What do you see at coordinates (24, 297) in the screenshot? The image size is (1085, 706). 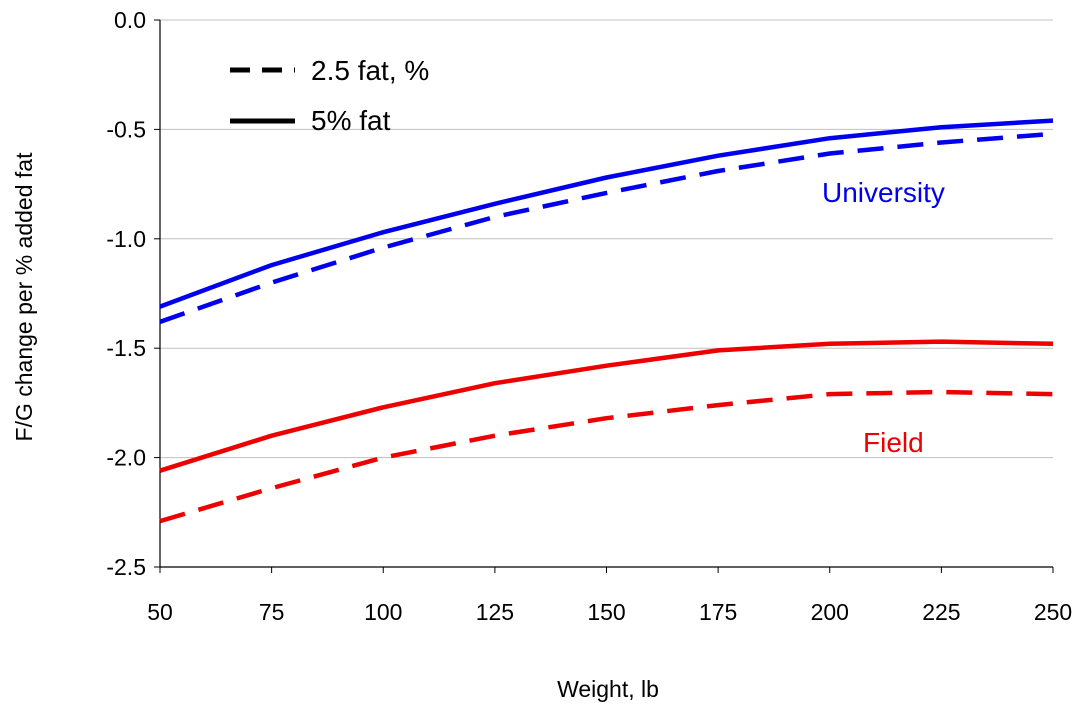 I see `y-axis-title: F/G change per % added fat` at bounding box center [24, 297].